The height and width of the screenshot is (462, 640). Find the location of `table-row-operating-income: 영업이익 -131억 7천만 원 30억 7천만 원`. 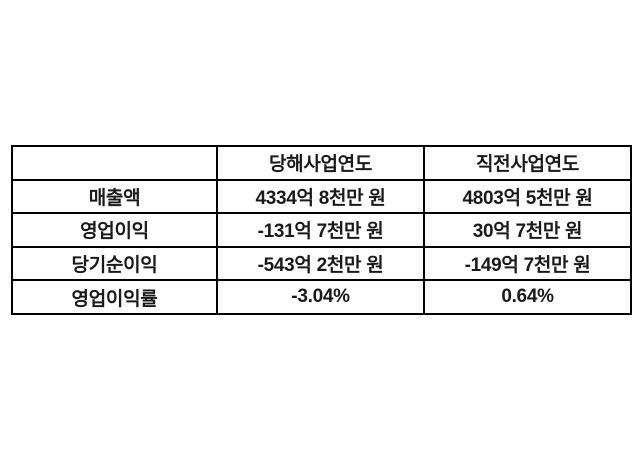

table-row-operating-income: 영업이익 -131억 7천만 원 30억 7천만 원 is located at coordinates (321, 230).